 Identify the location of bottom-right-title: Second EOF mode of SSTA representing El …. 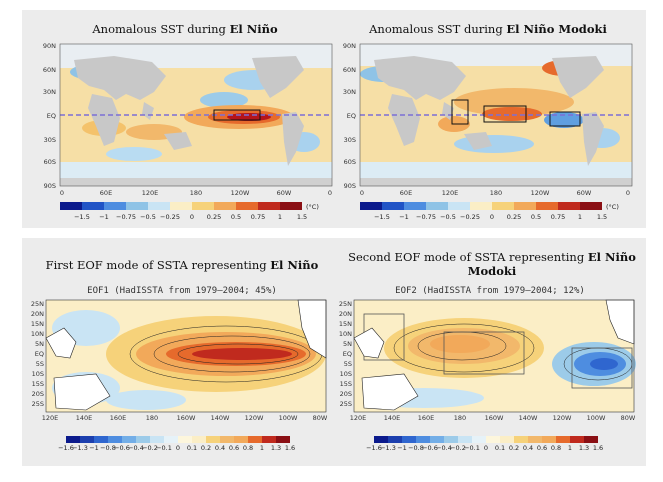
(492, 264).